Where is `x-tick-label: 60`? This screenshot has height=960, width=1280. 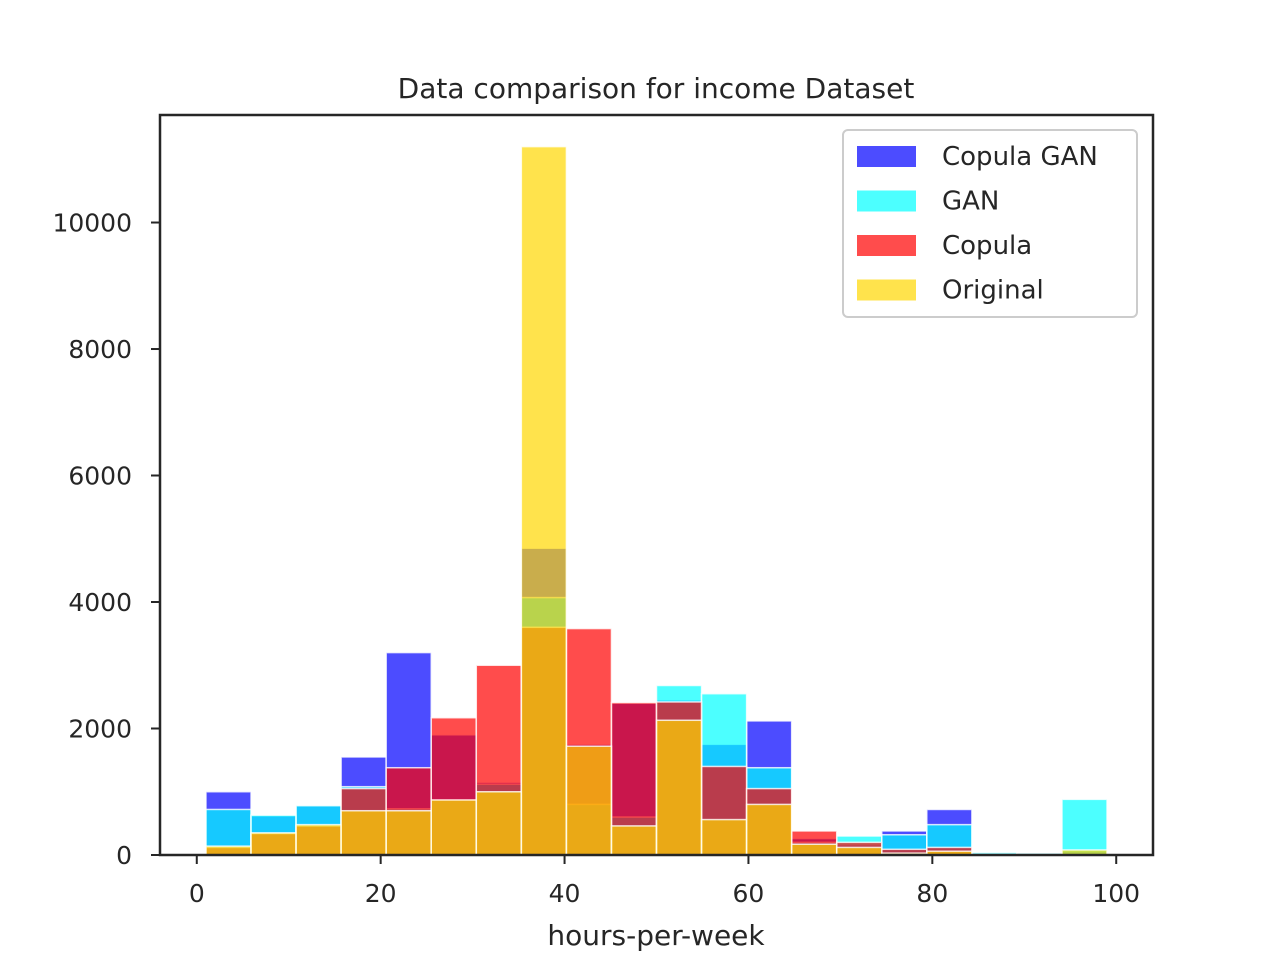 x-tick-label: 60 is located at coordinates (749, 893).